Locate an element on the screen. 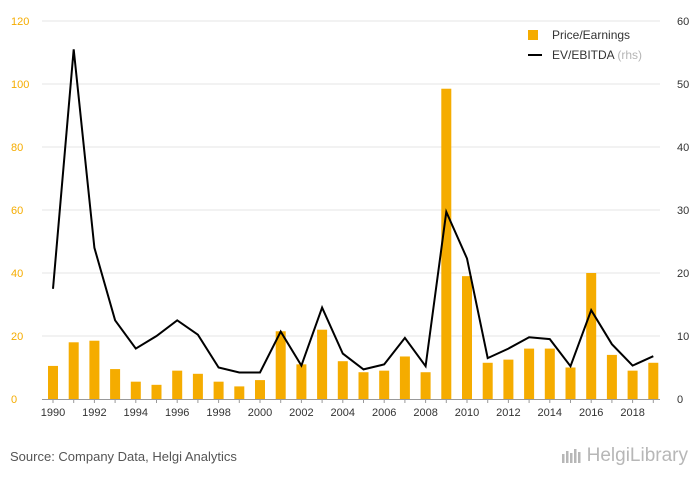 This screenshot has width=700, height=483. bar-2015 is located at coordinates (570, 383).